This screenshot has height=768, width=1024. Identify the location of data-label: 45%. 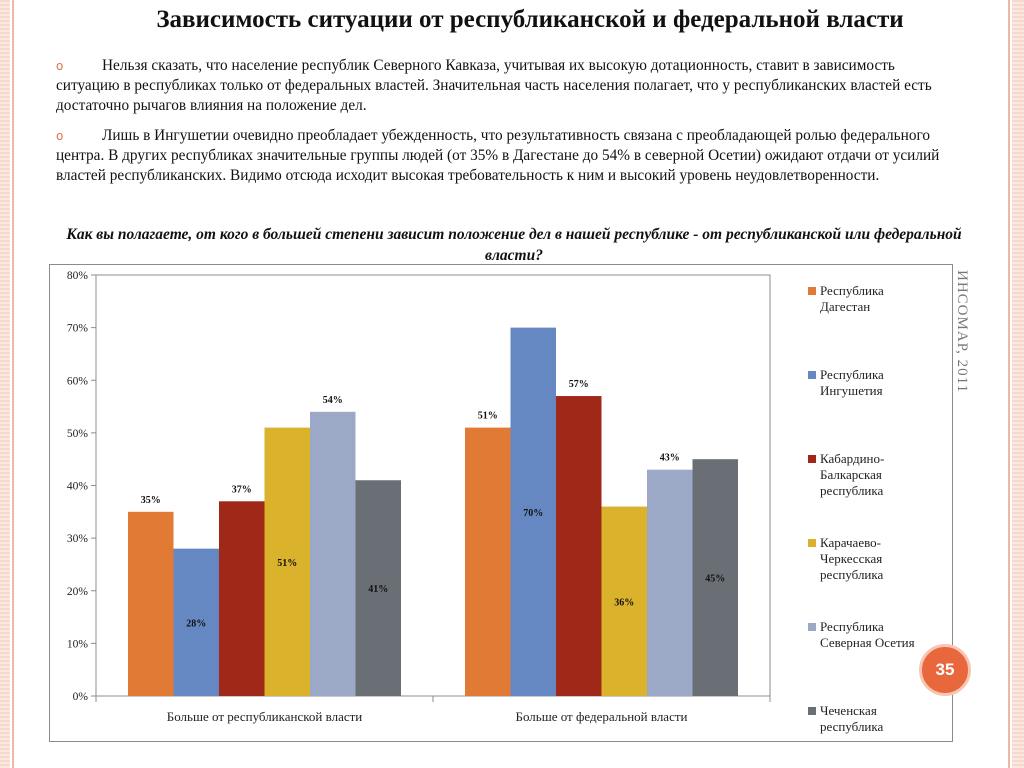
(715, 579).